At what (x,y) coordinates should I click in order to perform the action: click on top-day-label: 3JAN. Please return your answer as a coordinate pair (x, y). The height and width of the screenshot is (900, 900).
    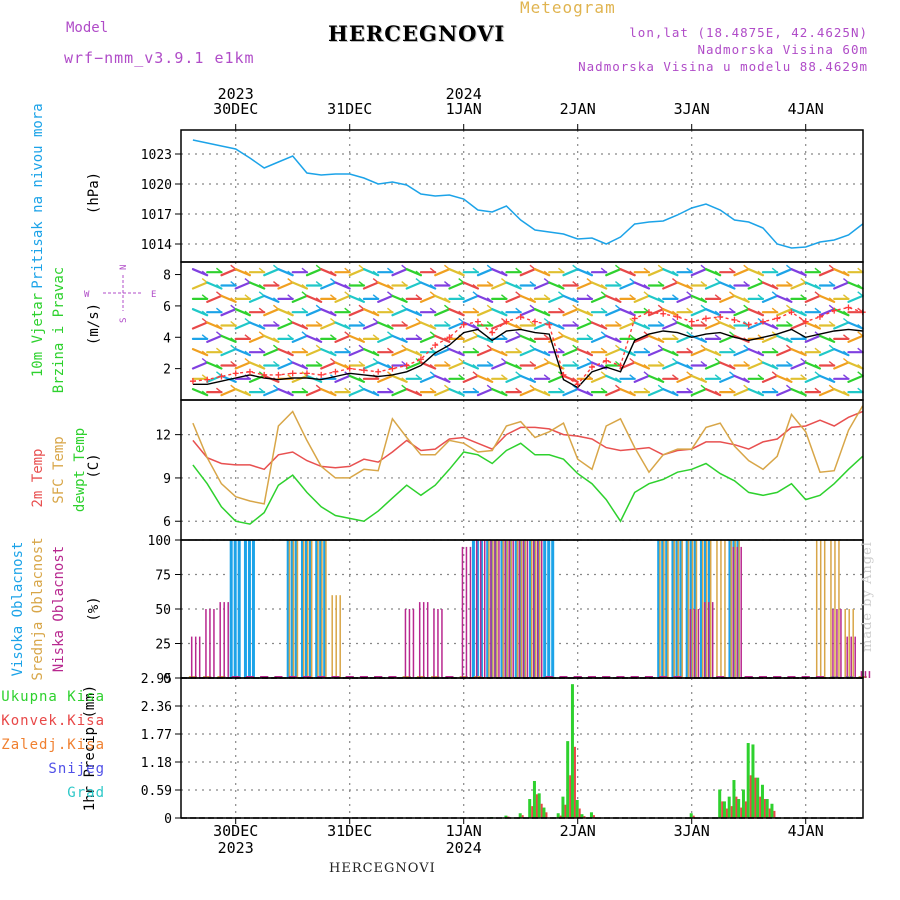
    Looking at the image, I should click on (692, 109).